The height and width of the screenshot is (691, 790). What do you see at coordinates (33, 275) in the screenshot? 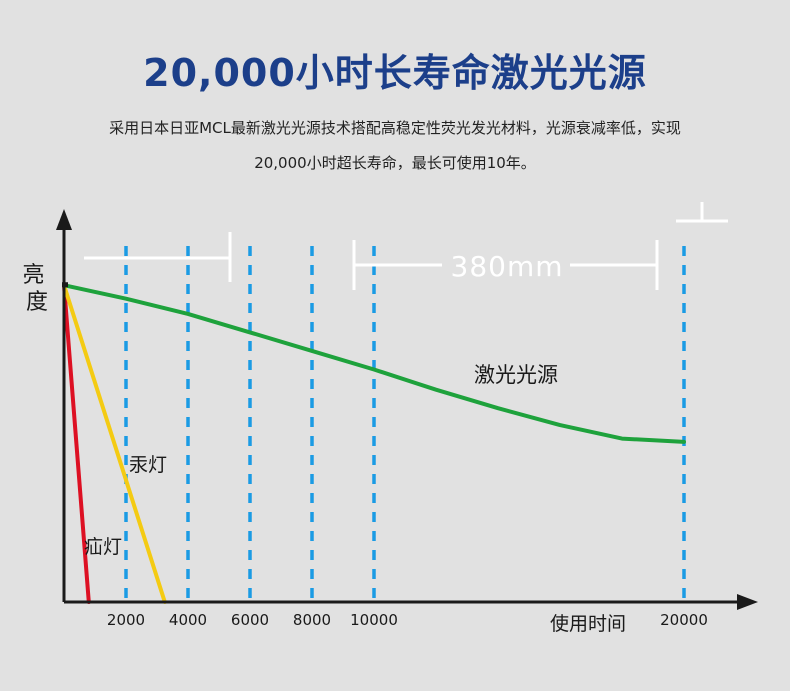
I see `y-axis-label-char-1: 亮` at bounding box center [33, 275].